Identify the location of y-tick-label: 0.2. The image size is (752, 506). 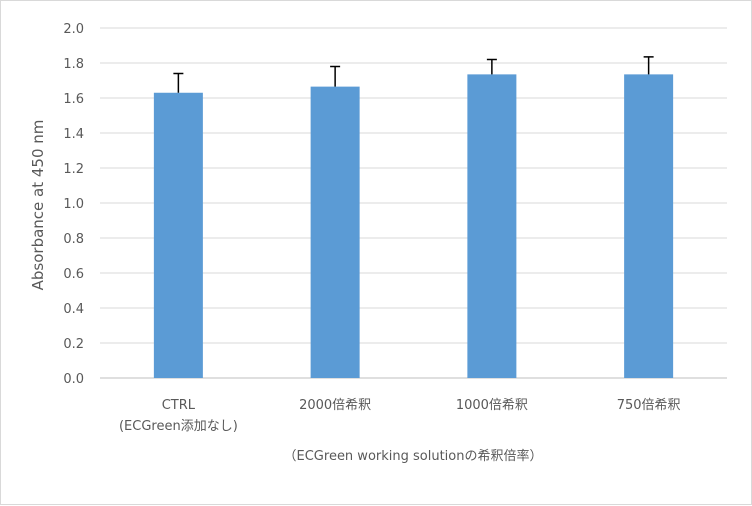
(73, 344).